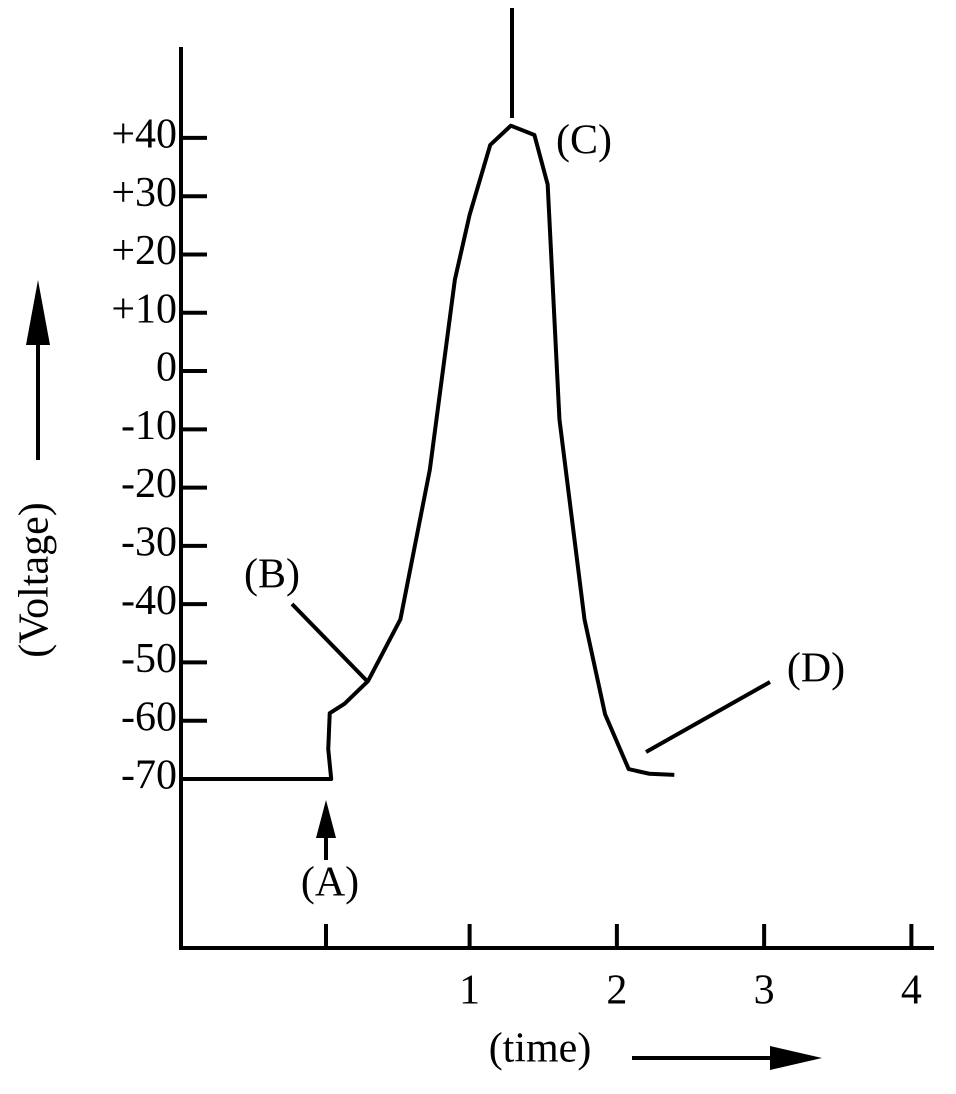 The height and width of the screenshot is (1094, 956). Describe the element at coordinates (149, 543) in the screenshot. I see `y-tick-label: -30` at that location.